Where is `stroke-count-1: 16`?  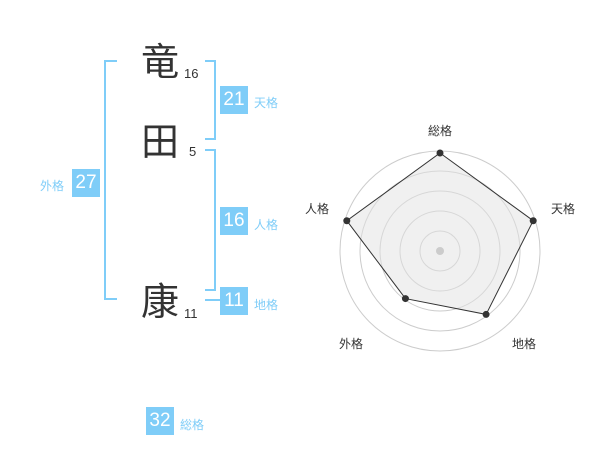 stroke-count-1: 16 is located at coordinates (191, 73).